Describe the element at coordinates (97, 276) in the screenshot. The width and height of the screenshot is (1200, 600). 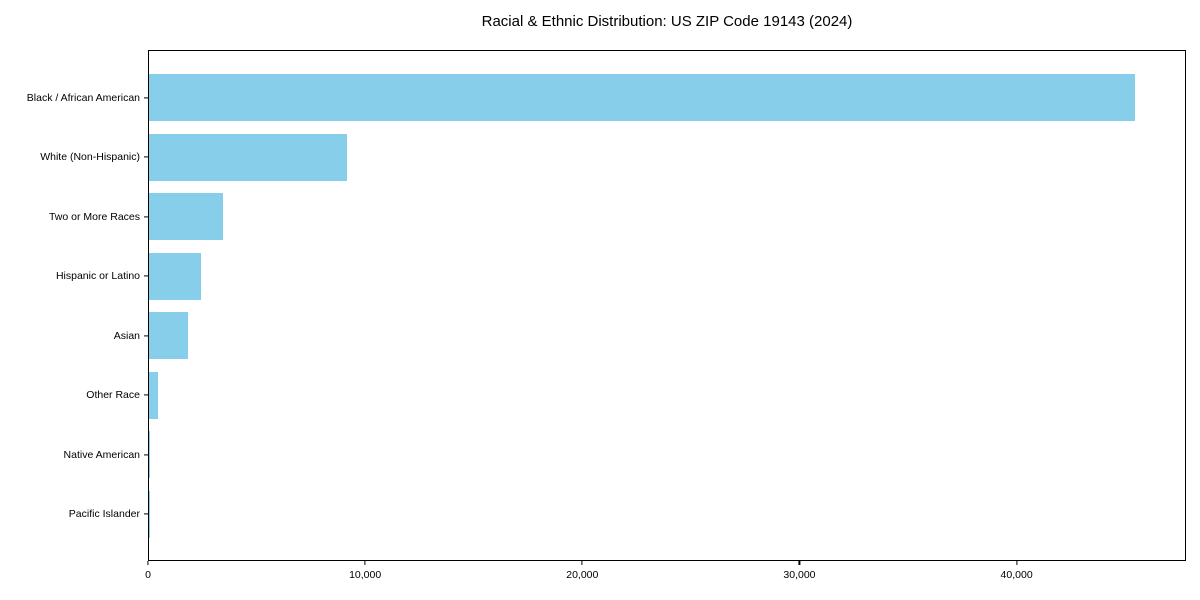
I see `y-axis-label: Hispanic or Latino` at that location.